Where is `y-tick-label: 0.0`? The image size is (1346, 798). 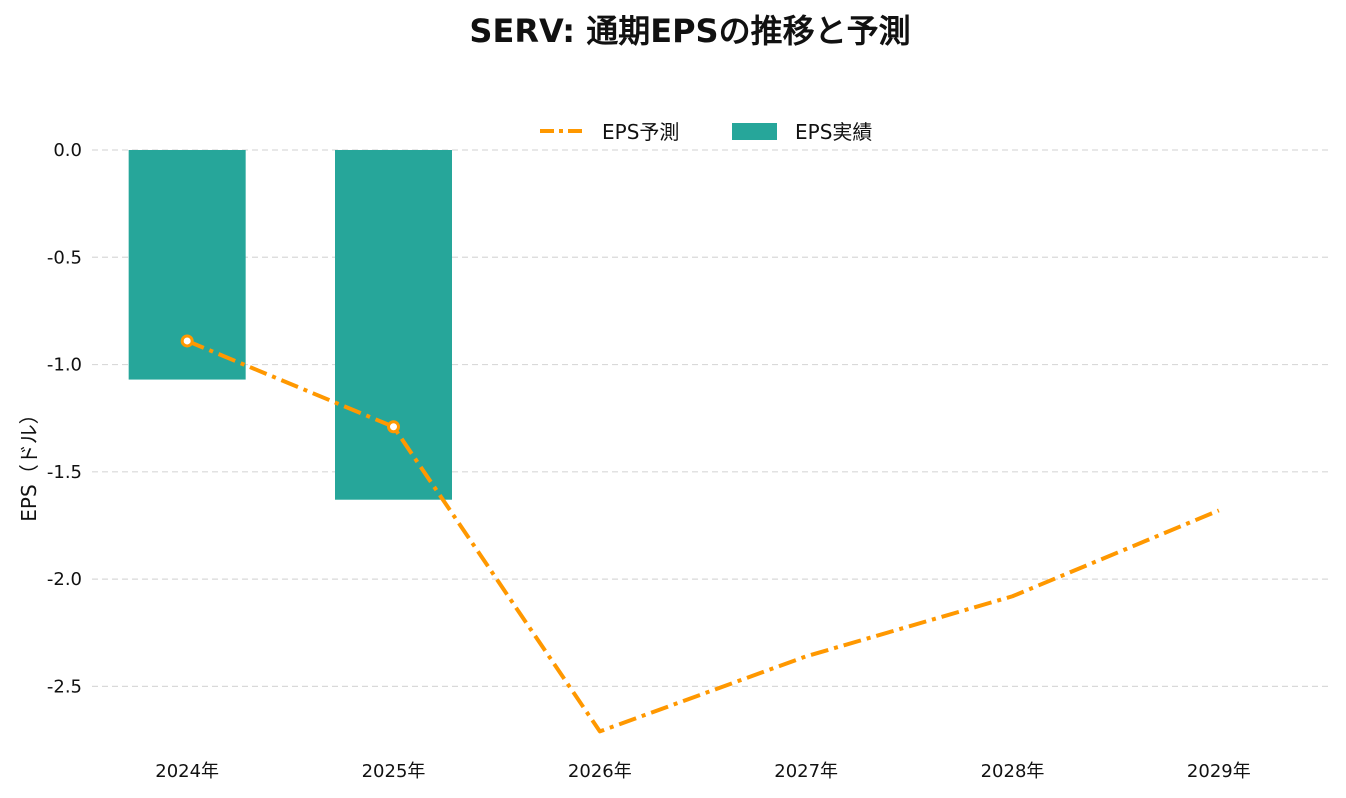
y-tick-label: 0.0 is located at coordinates (67, 150).